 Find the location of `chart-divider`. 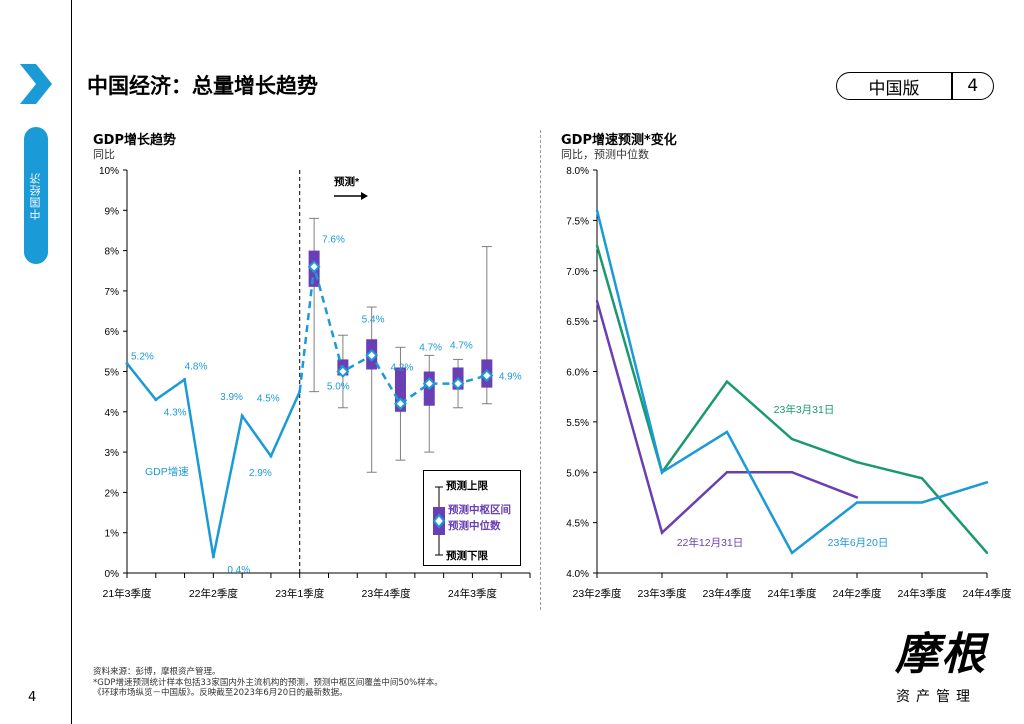

chart-divider is located at coordinates (541, 370).